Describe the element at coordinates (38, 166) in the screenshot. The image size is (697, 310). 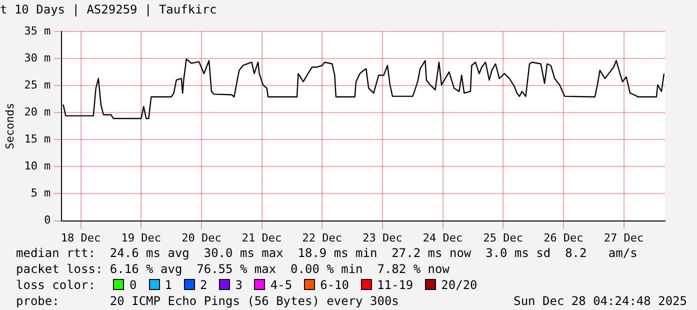
I see `y-tick-label: 10 m` at that location.